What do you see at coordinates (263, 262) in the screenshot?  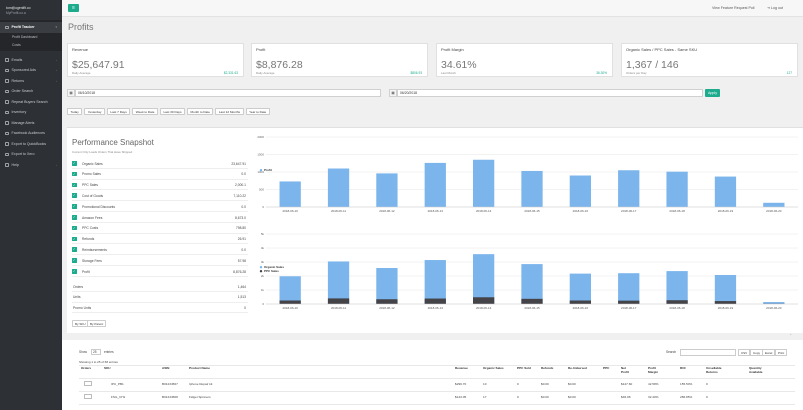 I see `y-tick-label: 3k` at bounding box center [263, 262].